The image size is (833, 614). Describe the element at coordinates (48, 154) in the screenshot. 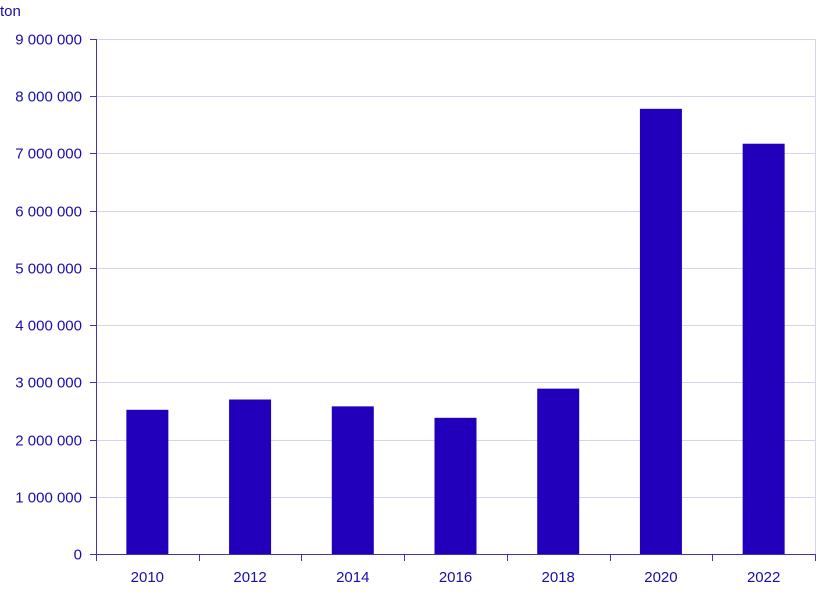

I see `y-tick-label: 7 000 000` at that location.